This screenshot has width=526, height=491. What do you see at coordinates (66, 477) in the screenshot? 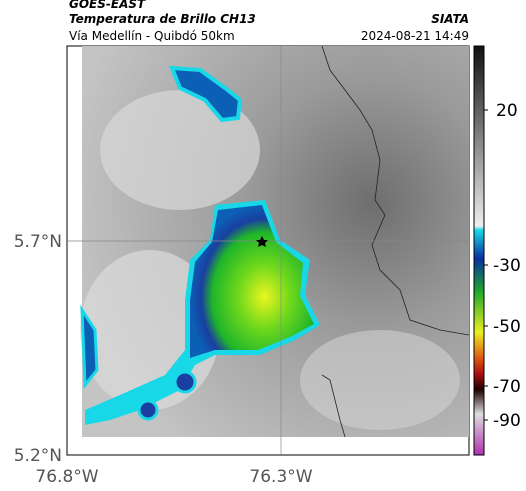
I see `lon-label: 76.8°W` at bounding box center [66, 477].